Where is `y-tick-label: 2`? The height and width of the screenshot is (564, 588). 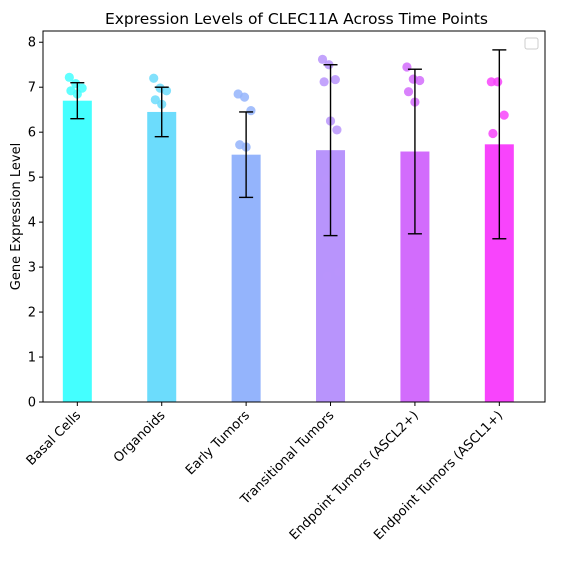
y-tick-label: 2 is located at coordinates (32, 313).